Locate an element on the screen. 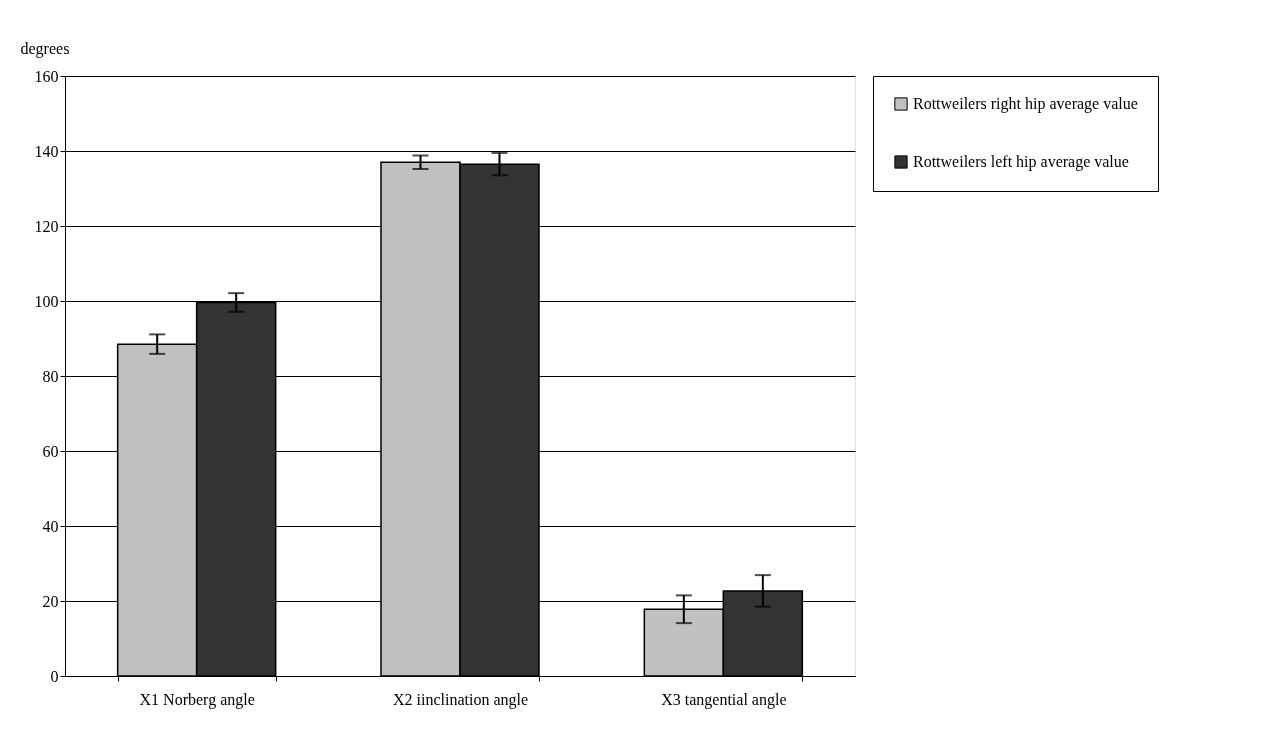 The width and height of the screenshot is (1270, 754). x-tick-label: X3 tangential angle is located at coordinates (724, 699).